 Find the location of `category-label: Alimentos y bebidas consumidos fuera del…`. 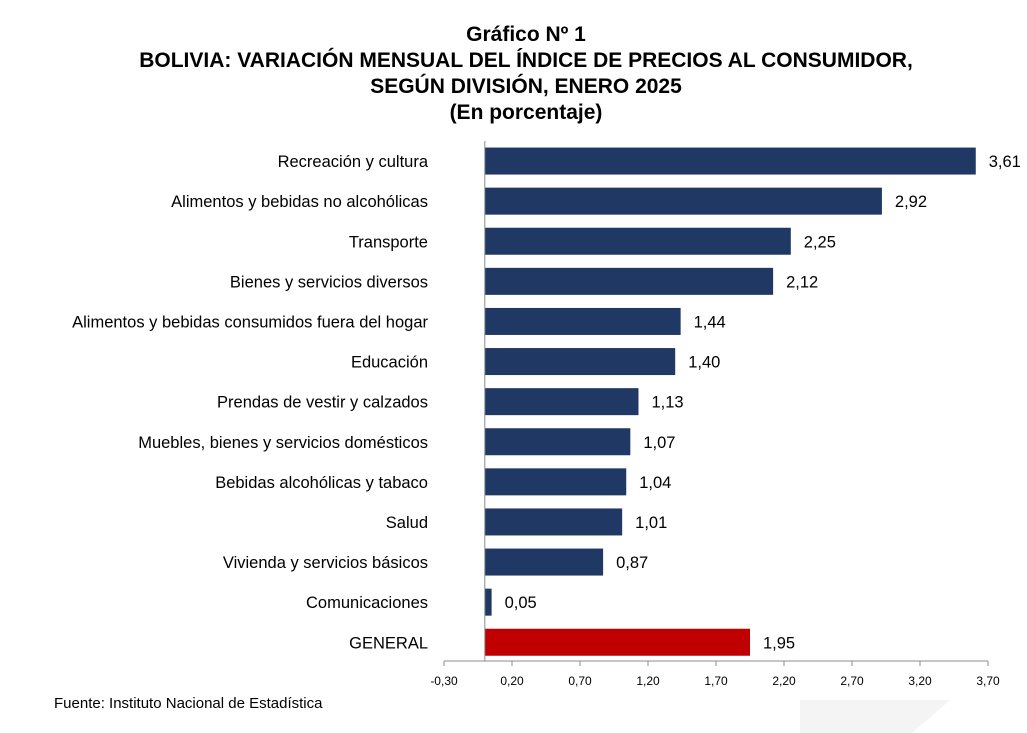

category-label: Alimentos y bebidas consumidos fuera del… is located at coordinates (250, 322).